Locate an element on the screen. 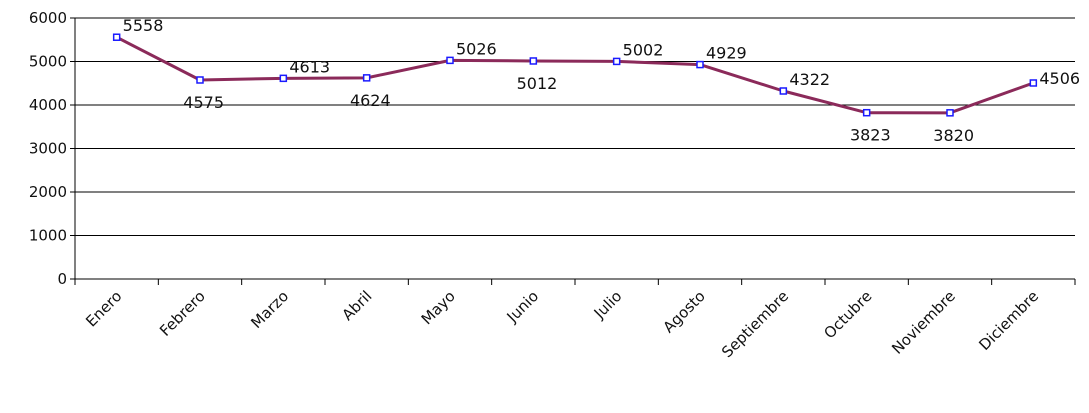 The image size is (1089, 413). data-label: 3823 is located at coordinates (870, 135).